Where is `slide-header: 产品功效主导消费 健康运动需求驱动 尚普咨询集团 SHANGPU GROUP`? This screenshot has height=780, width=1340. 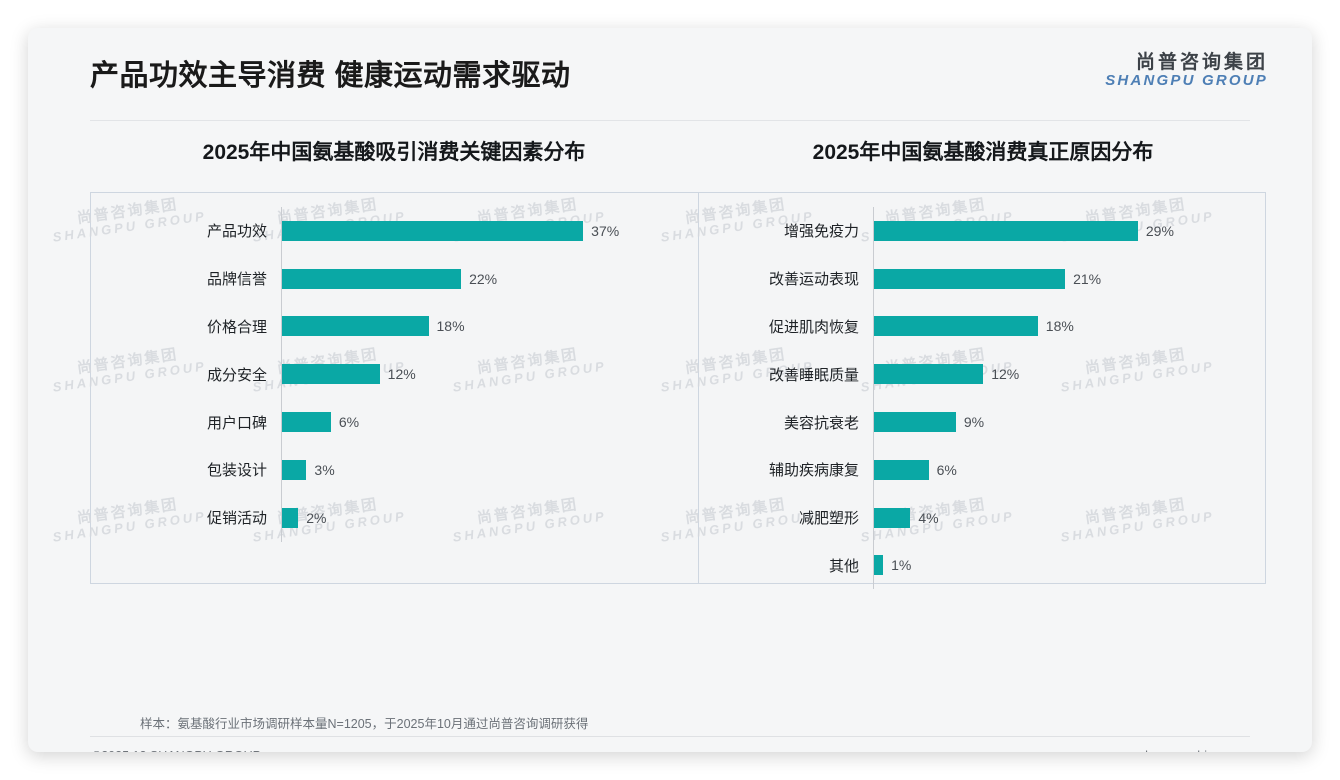 slide-header: 产品功效主导消费 健康运动需求驱动 尚普咨询集团 SHANGPU GROUP is located at coordinates (670, 74).